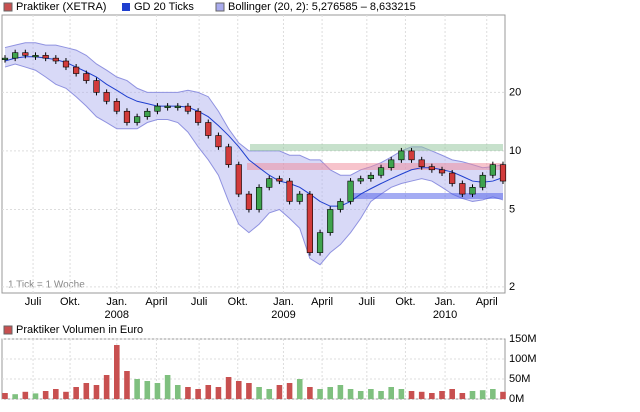 Image resolution: width=640 pixels, height=412 pixels. Describe the element at coordinates (79, 330) in the screenshot. I see `legend-label: Praktiker Volumen in Euro` at that location.